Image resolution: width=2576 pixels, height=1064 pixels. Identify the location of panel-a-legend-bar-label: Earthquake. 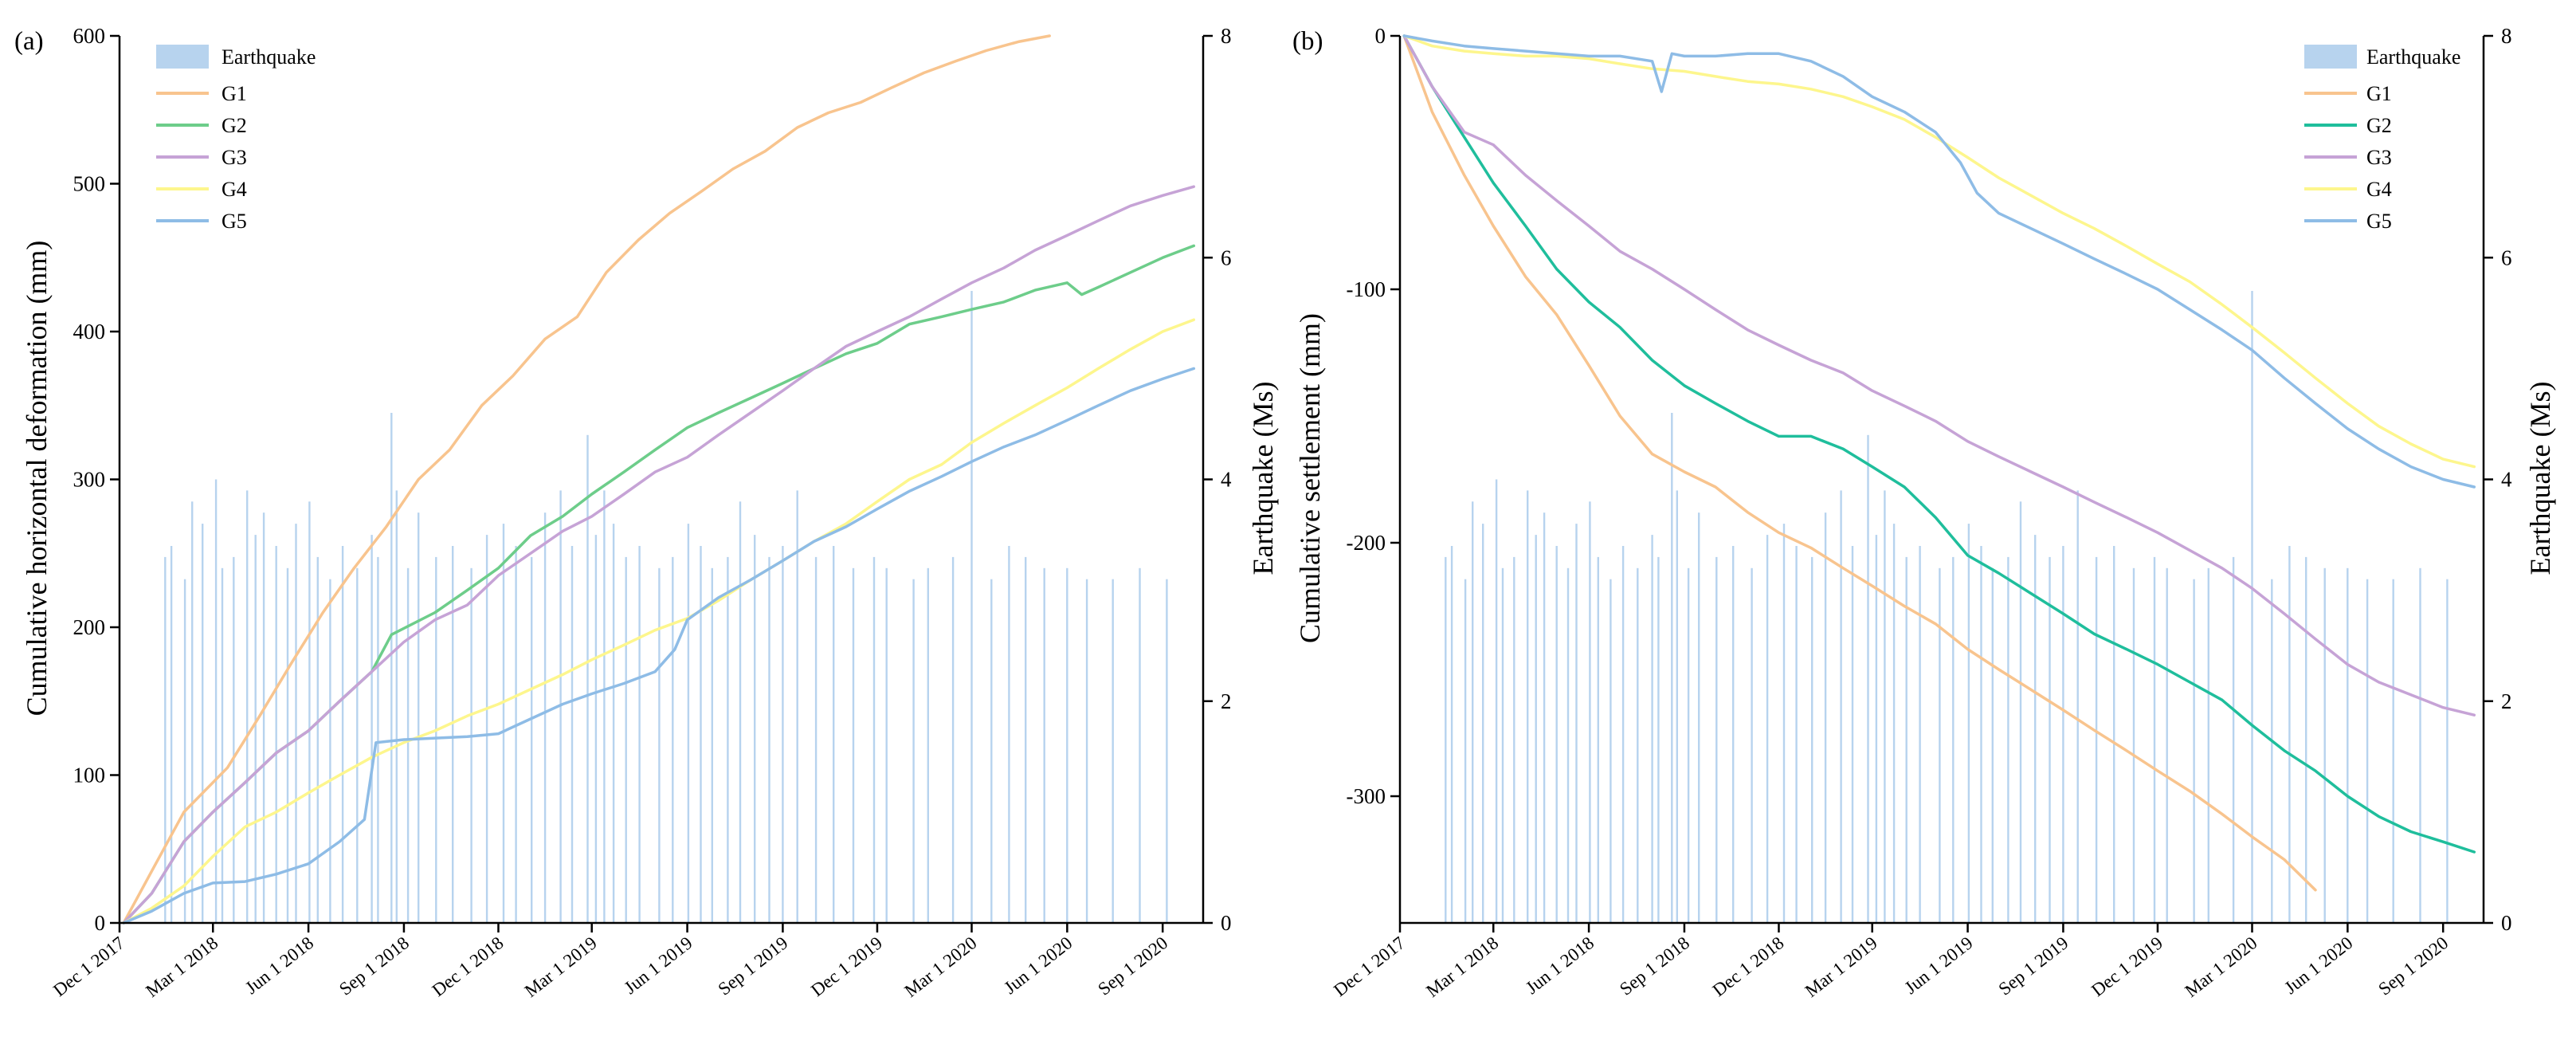
(269, 57).